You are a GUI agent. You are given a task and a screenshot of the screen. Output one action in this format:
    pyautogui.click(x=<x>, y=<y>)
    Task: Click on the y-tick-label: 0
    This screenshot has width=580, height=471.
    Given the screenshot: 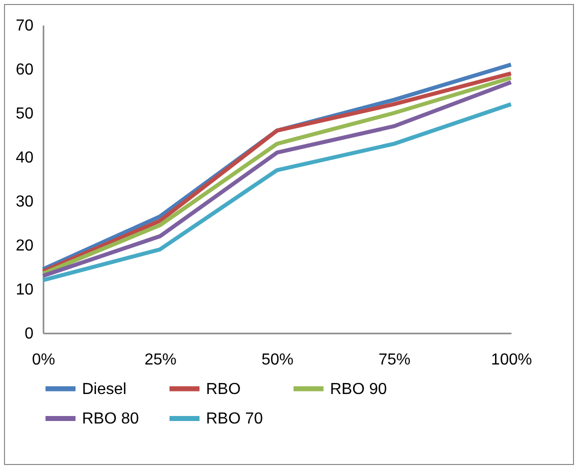 What is the action you would take?
    pyautogui.click(x=29, y=334)
    